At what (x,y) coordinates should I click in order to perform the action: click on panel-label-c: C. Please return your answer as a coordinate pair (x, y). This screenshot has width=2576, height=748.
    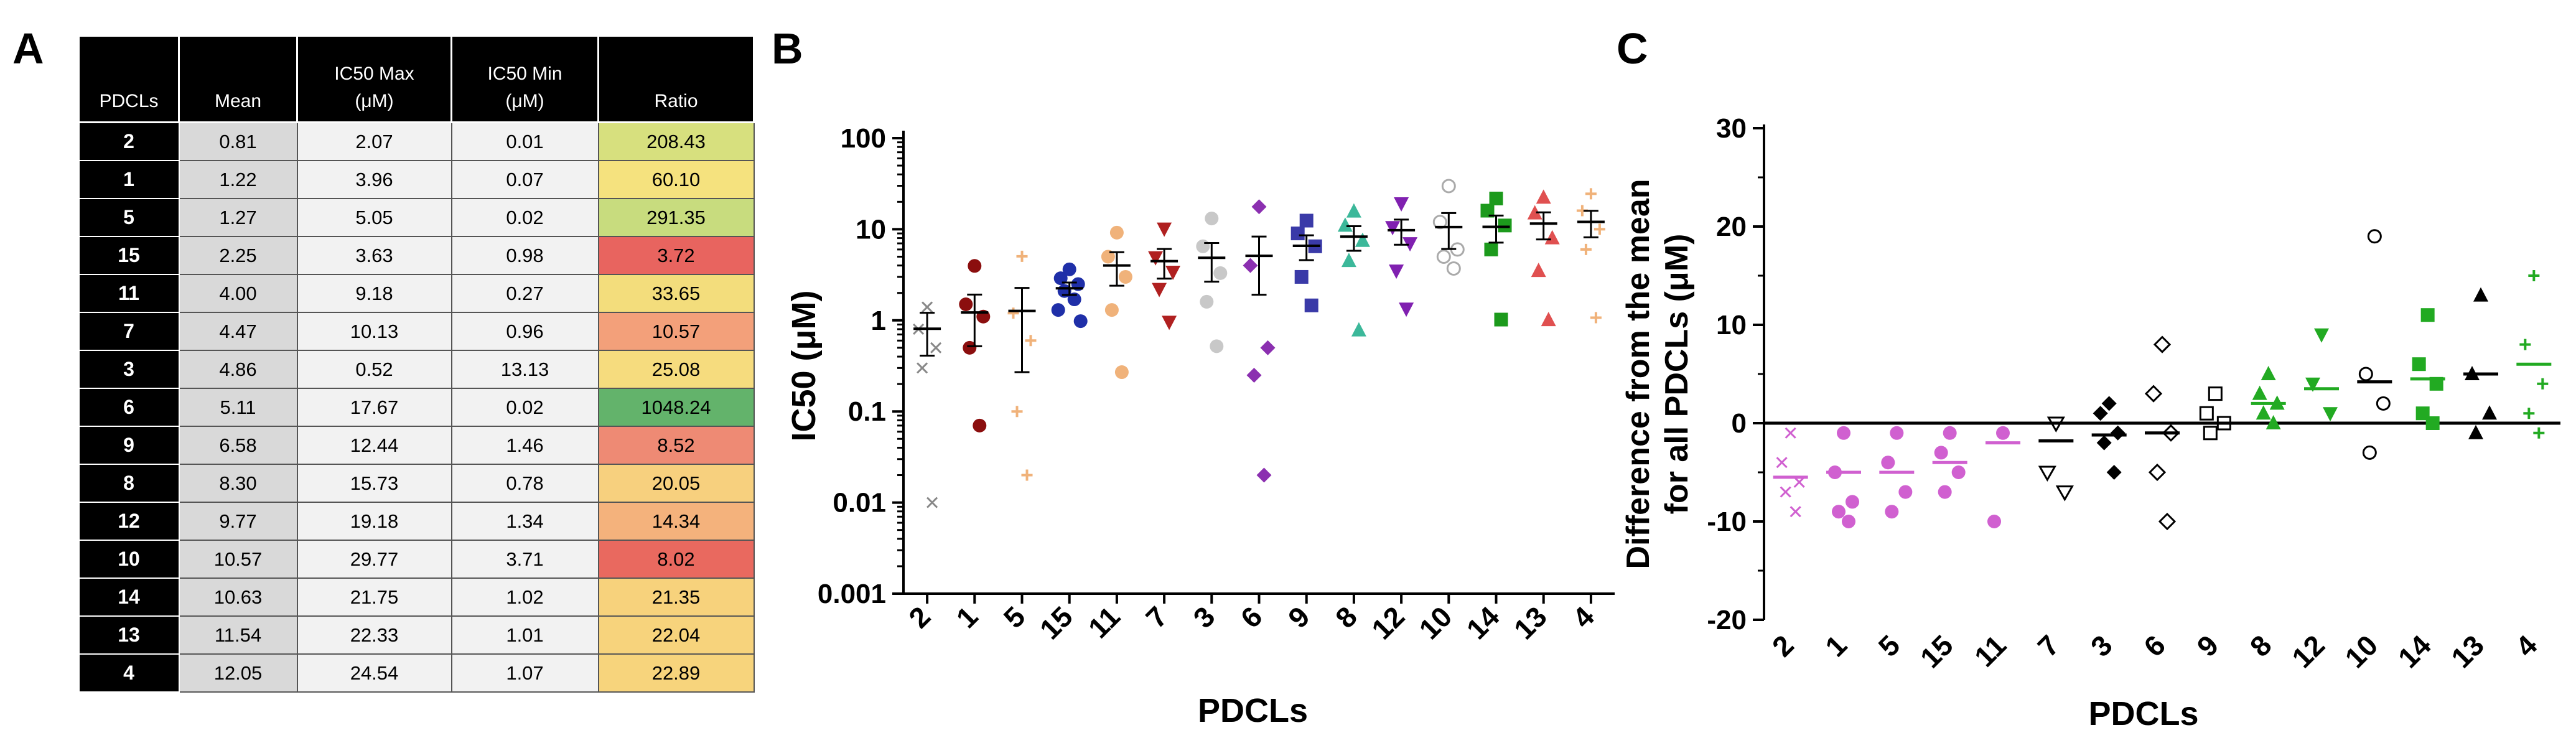
    Looking at the image, I should click on (1632, 48).